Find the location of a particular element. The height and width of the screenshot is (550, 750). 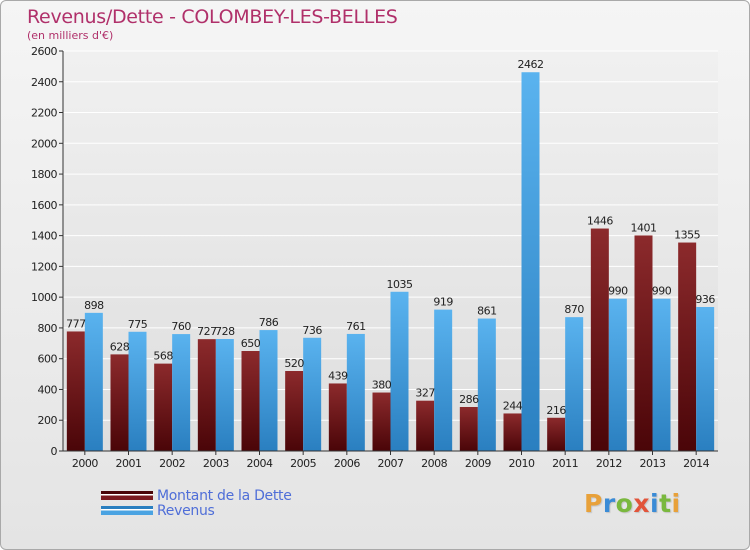

y-tick-label: 800 is located at coordinates (48, 328).